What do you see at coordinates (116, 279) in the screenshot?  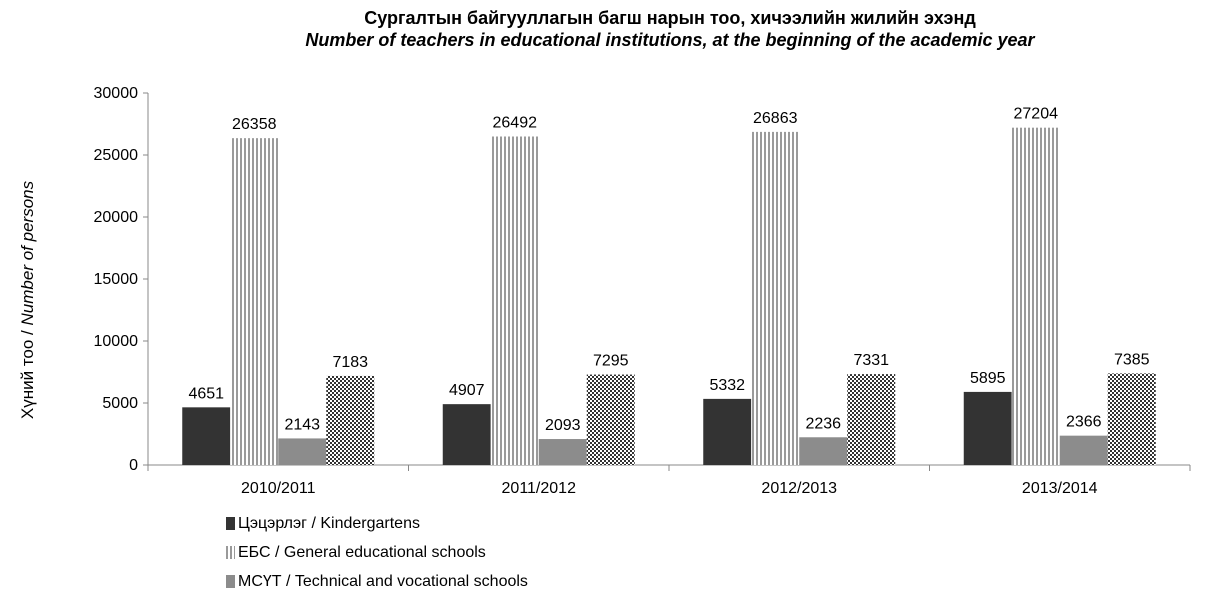 I see `y-tick-label: 15000` at bounding box center [116, 279].